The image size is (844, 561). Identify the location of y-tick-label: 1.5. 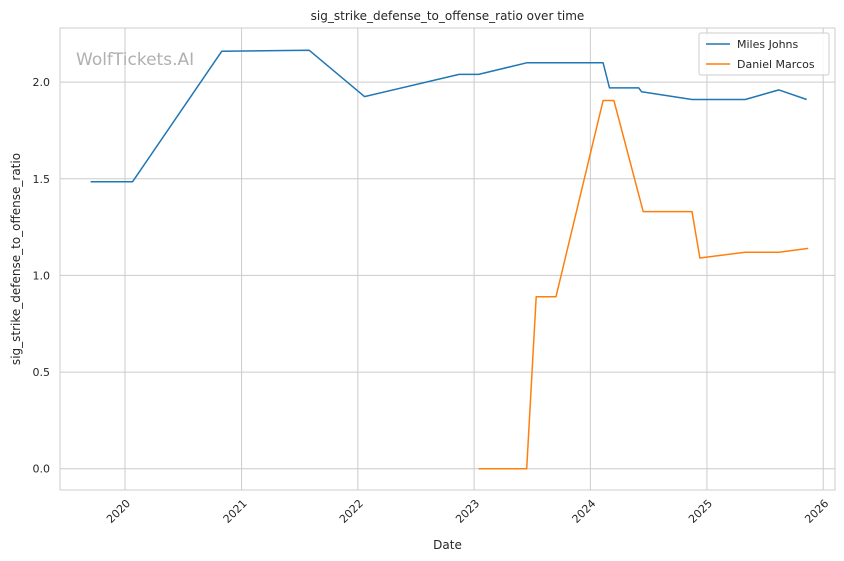
(42, 179).